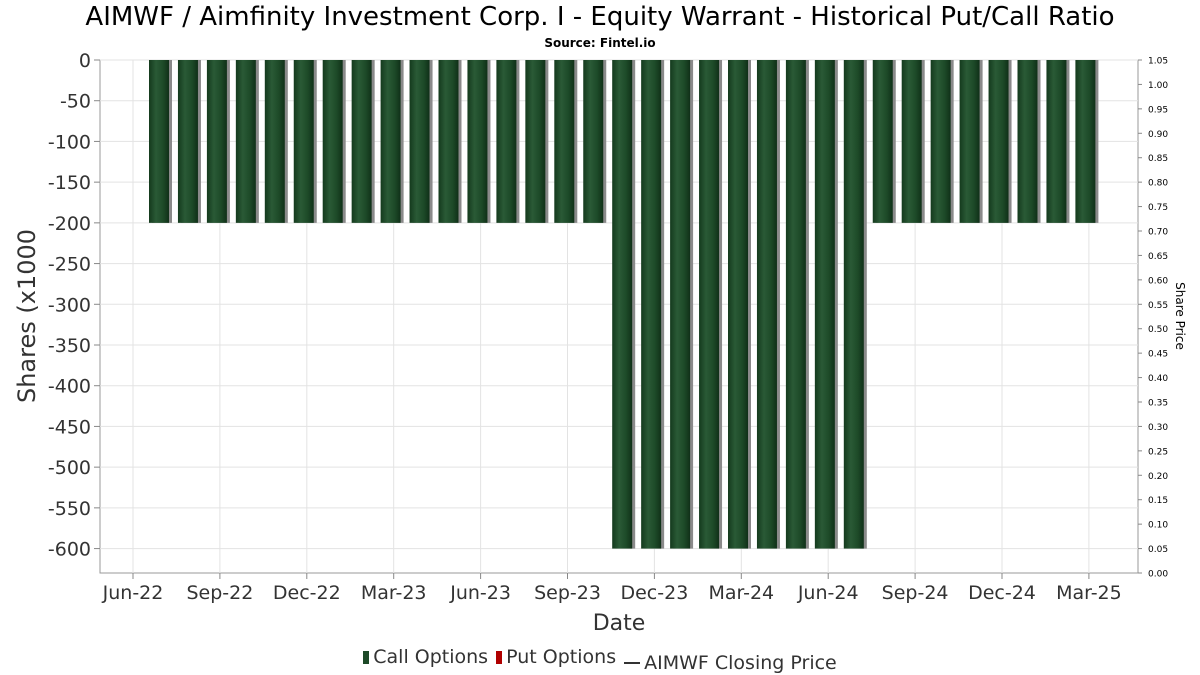  I want to click on chart-subtitle: Source: Fintel.io, so click(600, 43).